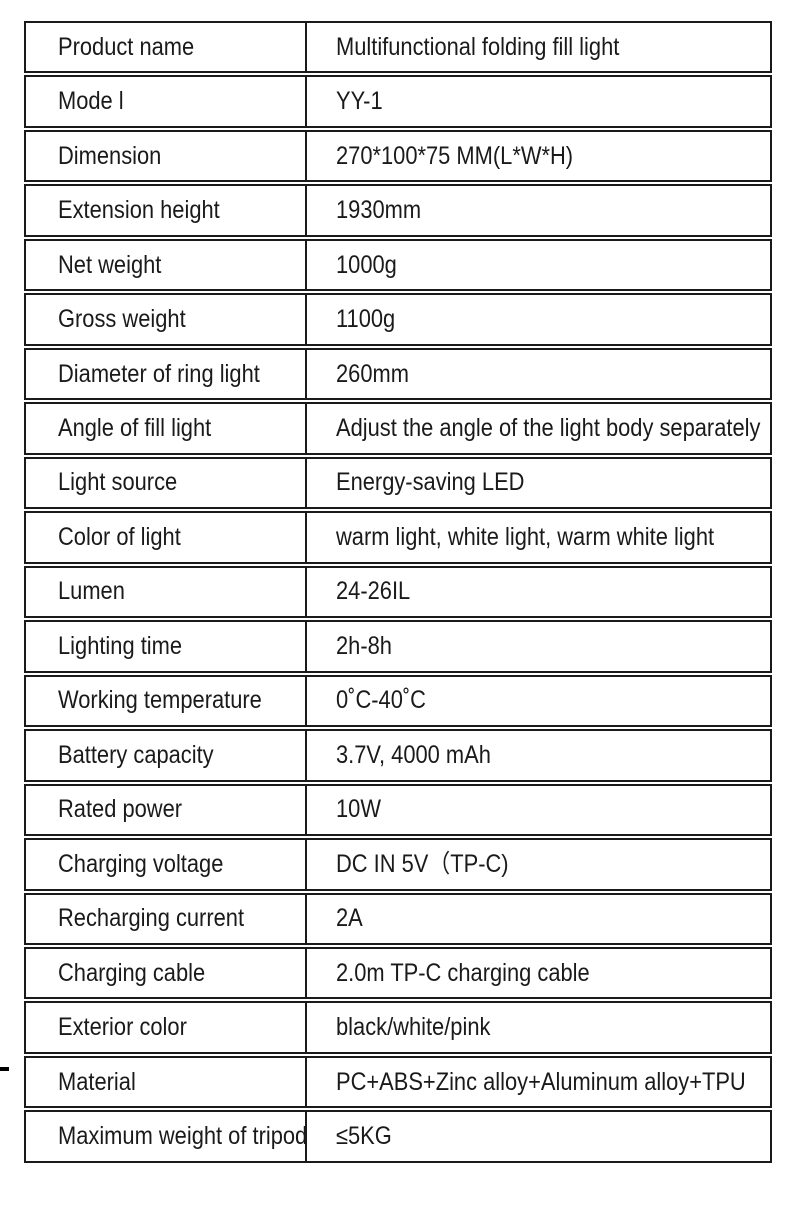 This screenshot has width=790, height=1209. What do you see at coordinates (381, 700) in the screenshot?
I see `spec-value: 0˚C-40˚C` at bounding box center [381, 700].